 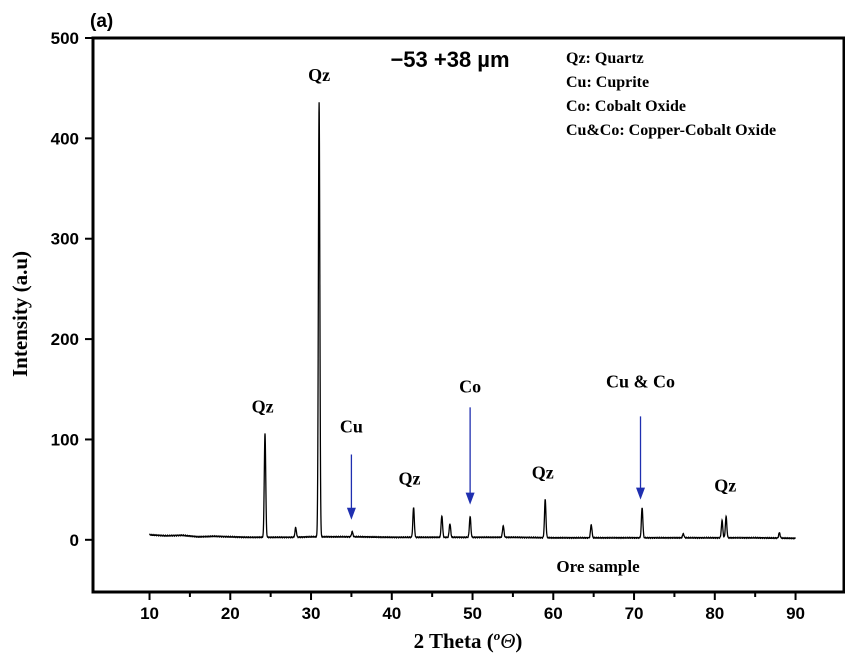 What do you see at coordinates (497, 635) in the screenshot?
I see `x-axis-label-sup: o` at bounding box center [497, 635].